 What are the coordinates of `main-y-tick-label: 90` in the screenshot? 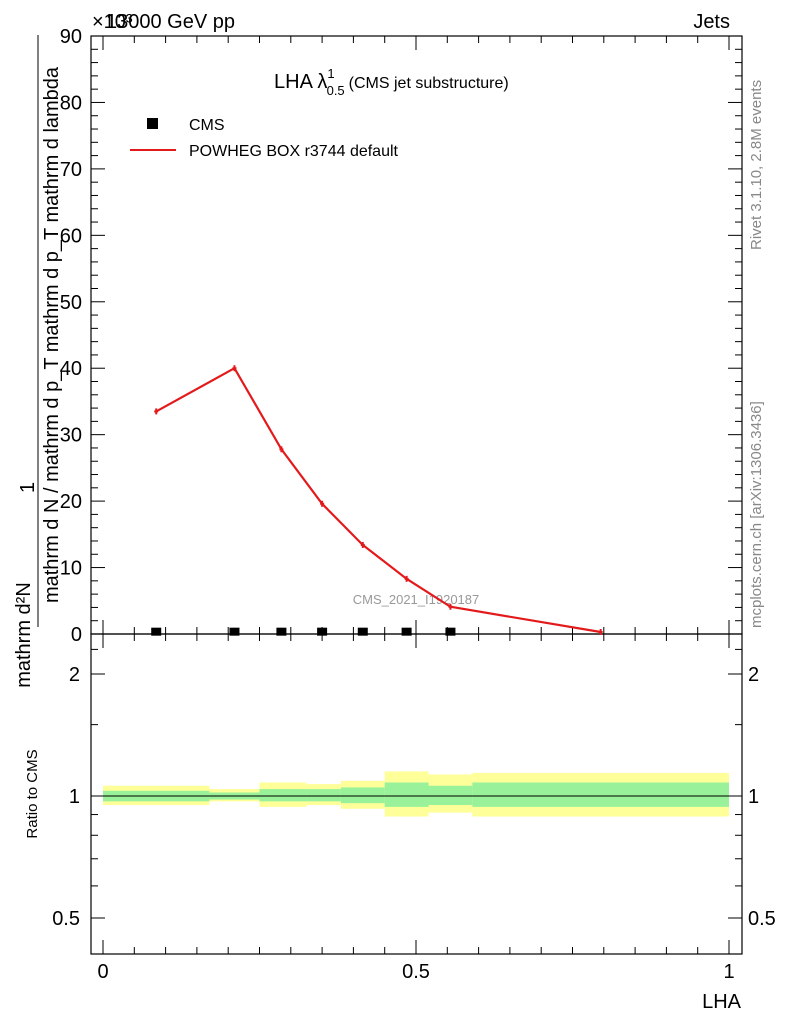 It's located at (71, 37).